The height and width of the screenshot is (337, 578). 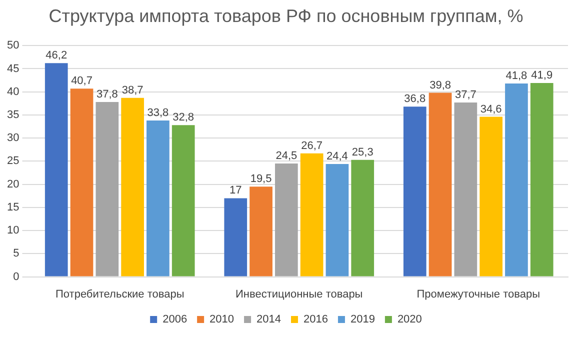 What do you see at coordinates (362, 320) in the screenshot?
I see `legend-label: 2019` at bounding box center [362, 320].